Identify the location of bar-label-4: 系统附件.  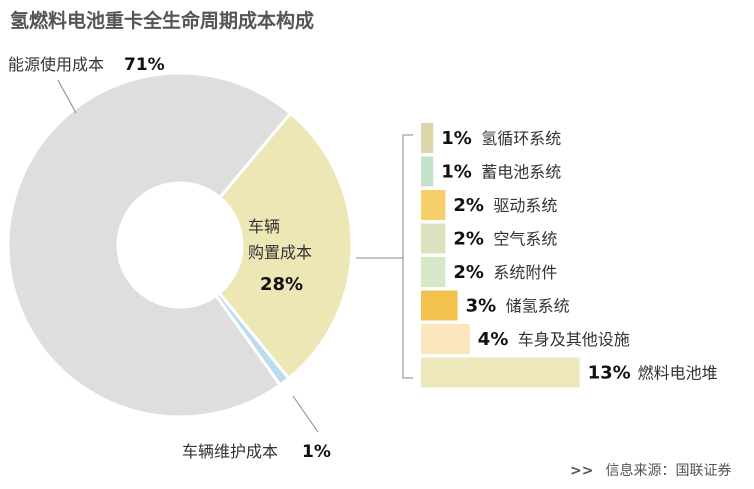
(525, 272).